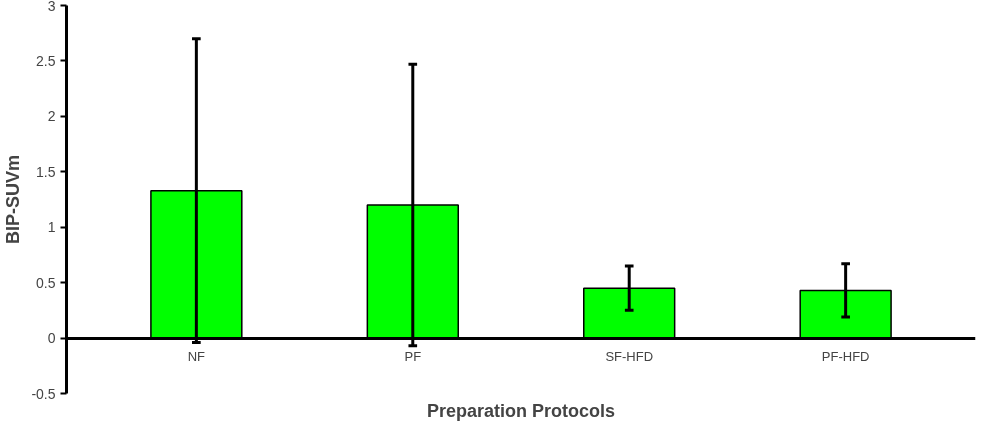  Describe the element at coordinates (51, 116) in the screenshot. I see `y-tick-label: 2` at that location.